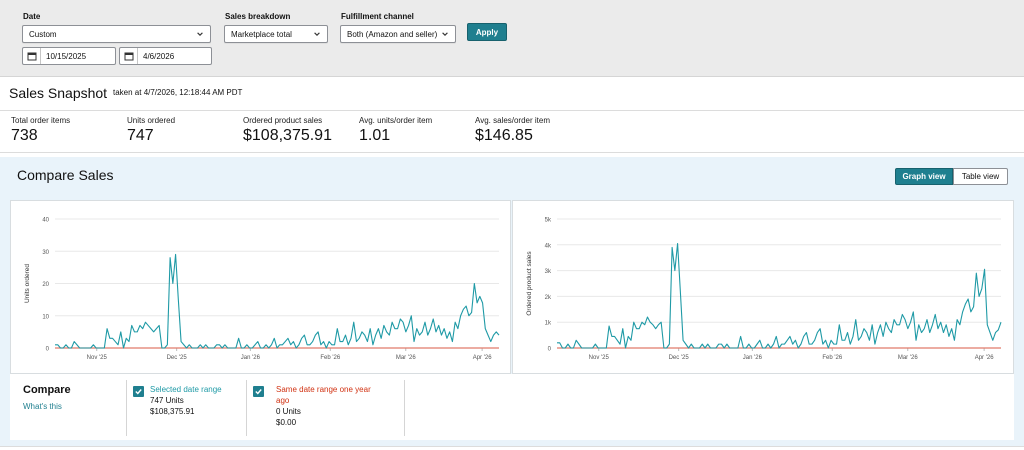 Image resolution: width=1024 pixels, height=450 pixels. I want to click on prior-year-units: 0 Units, so click(288, 411).